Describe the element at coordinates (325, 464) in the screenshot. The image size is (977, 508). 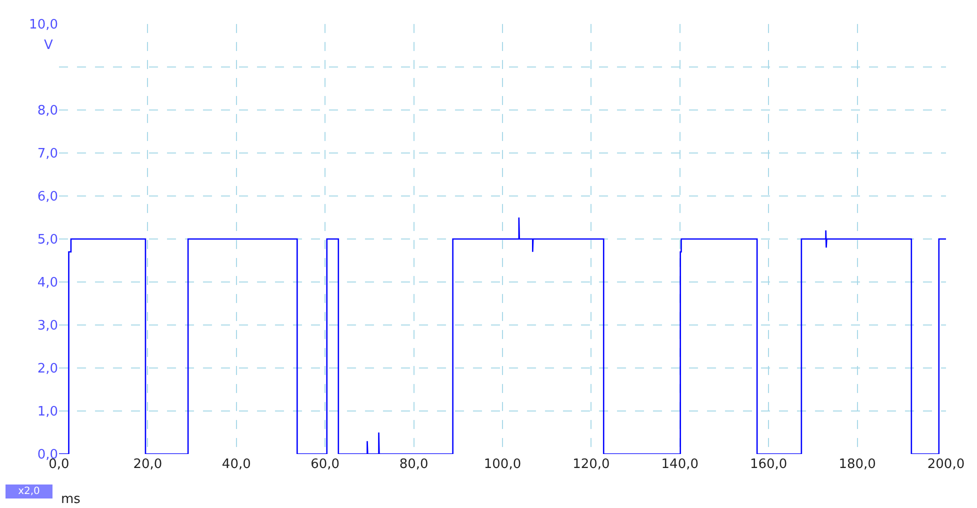
I see `x-tick-label: 60,0` at that location.